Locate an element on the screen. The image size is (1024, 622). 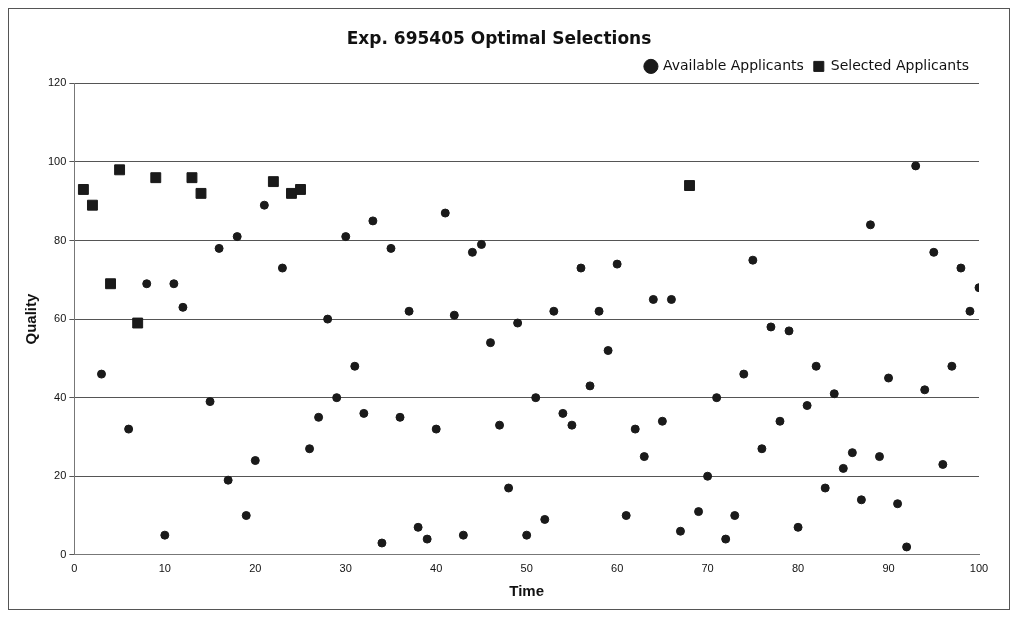
x-tick-label: 80 is located at coordinates (798, 568).